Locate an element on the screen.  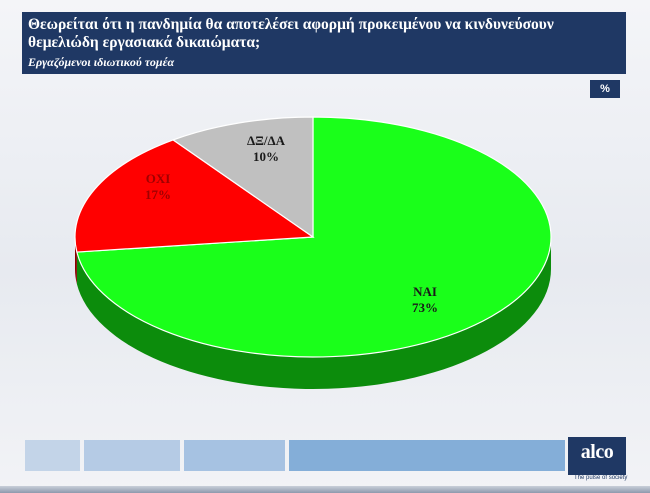
slice-value-1: 17% is located at coordinates (158, 194).